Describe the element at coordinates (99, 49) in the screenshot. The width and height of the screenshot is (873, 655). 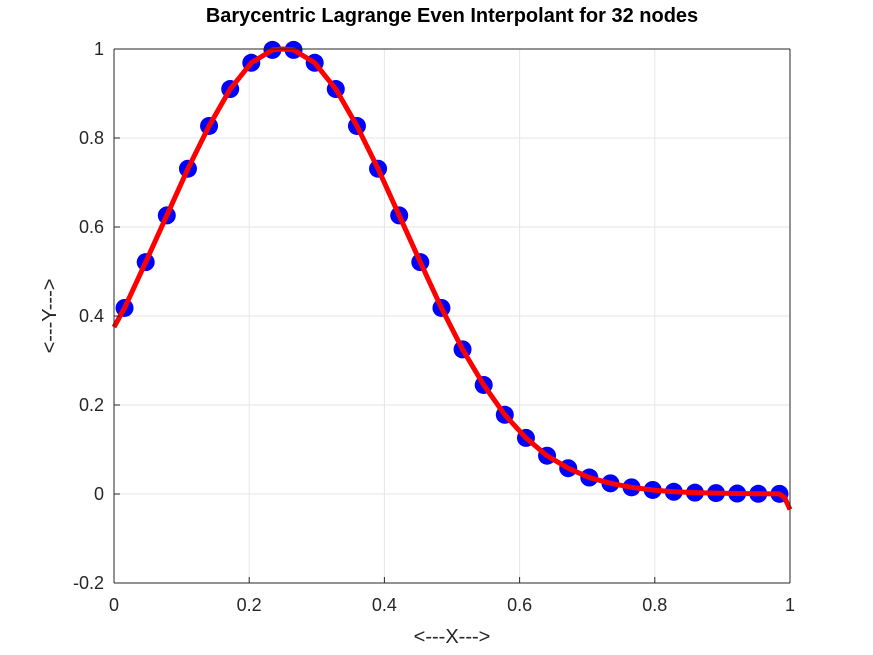
I see `y-tick-label: 1` at that location.